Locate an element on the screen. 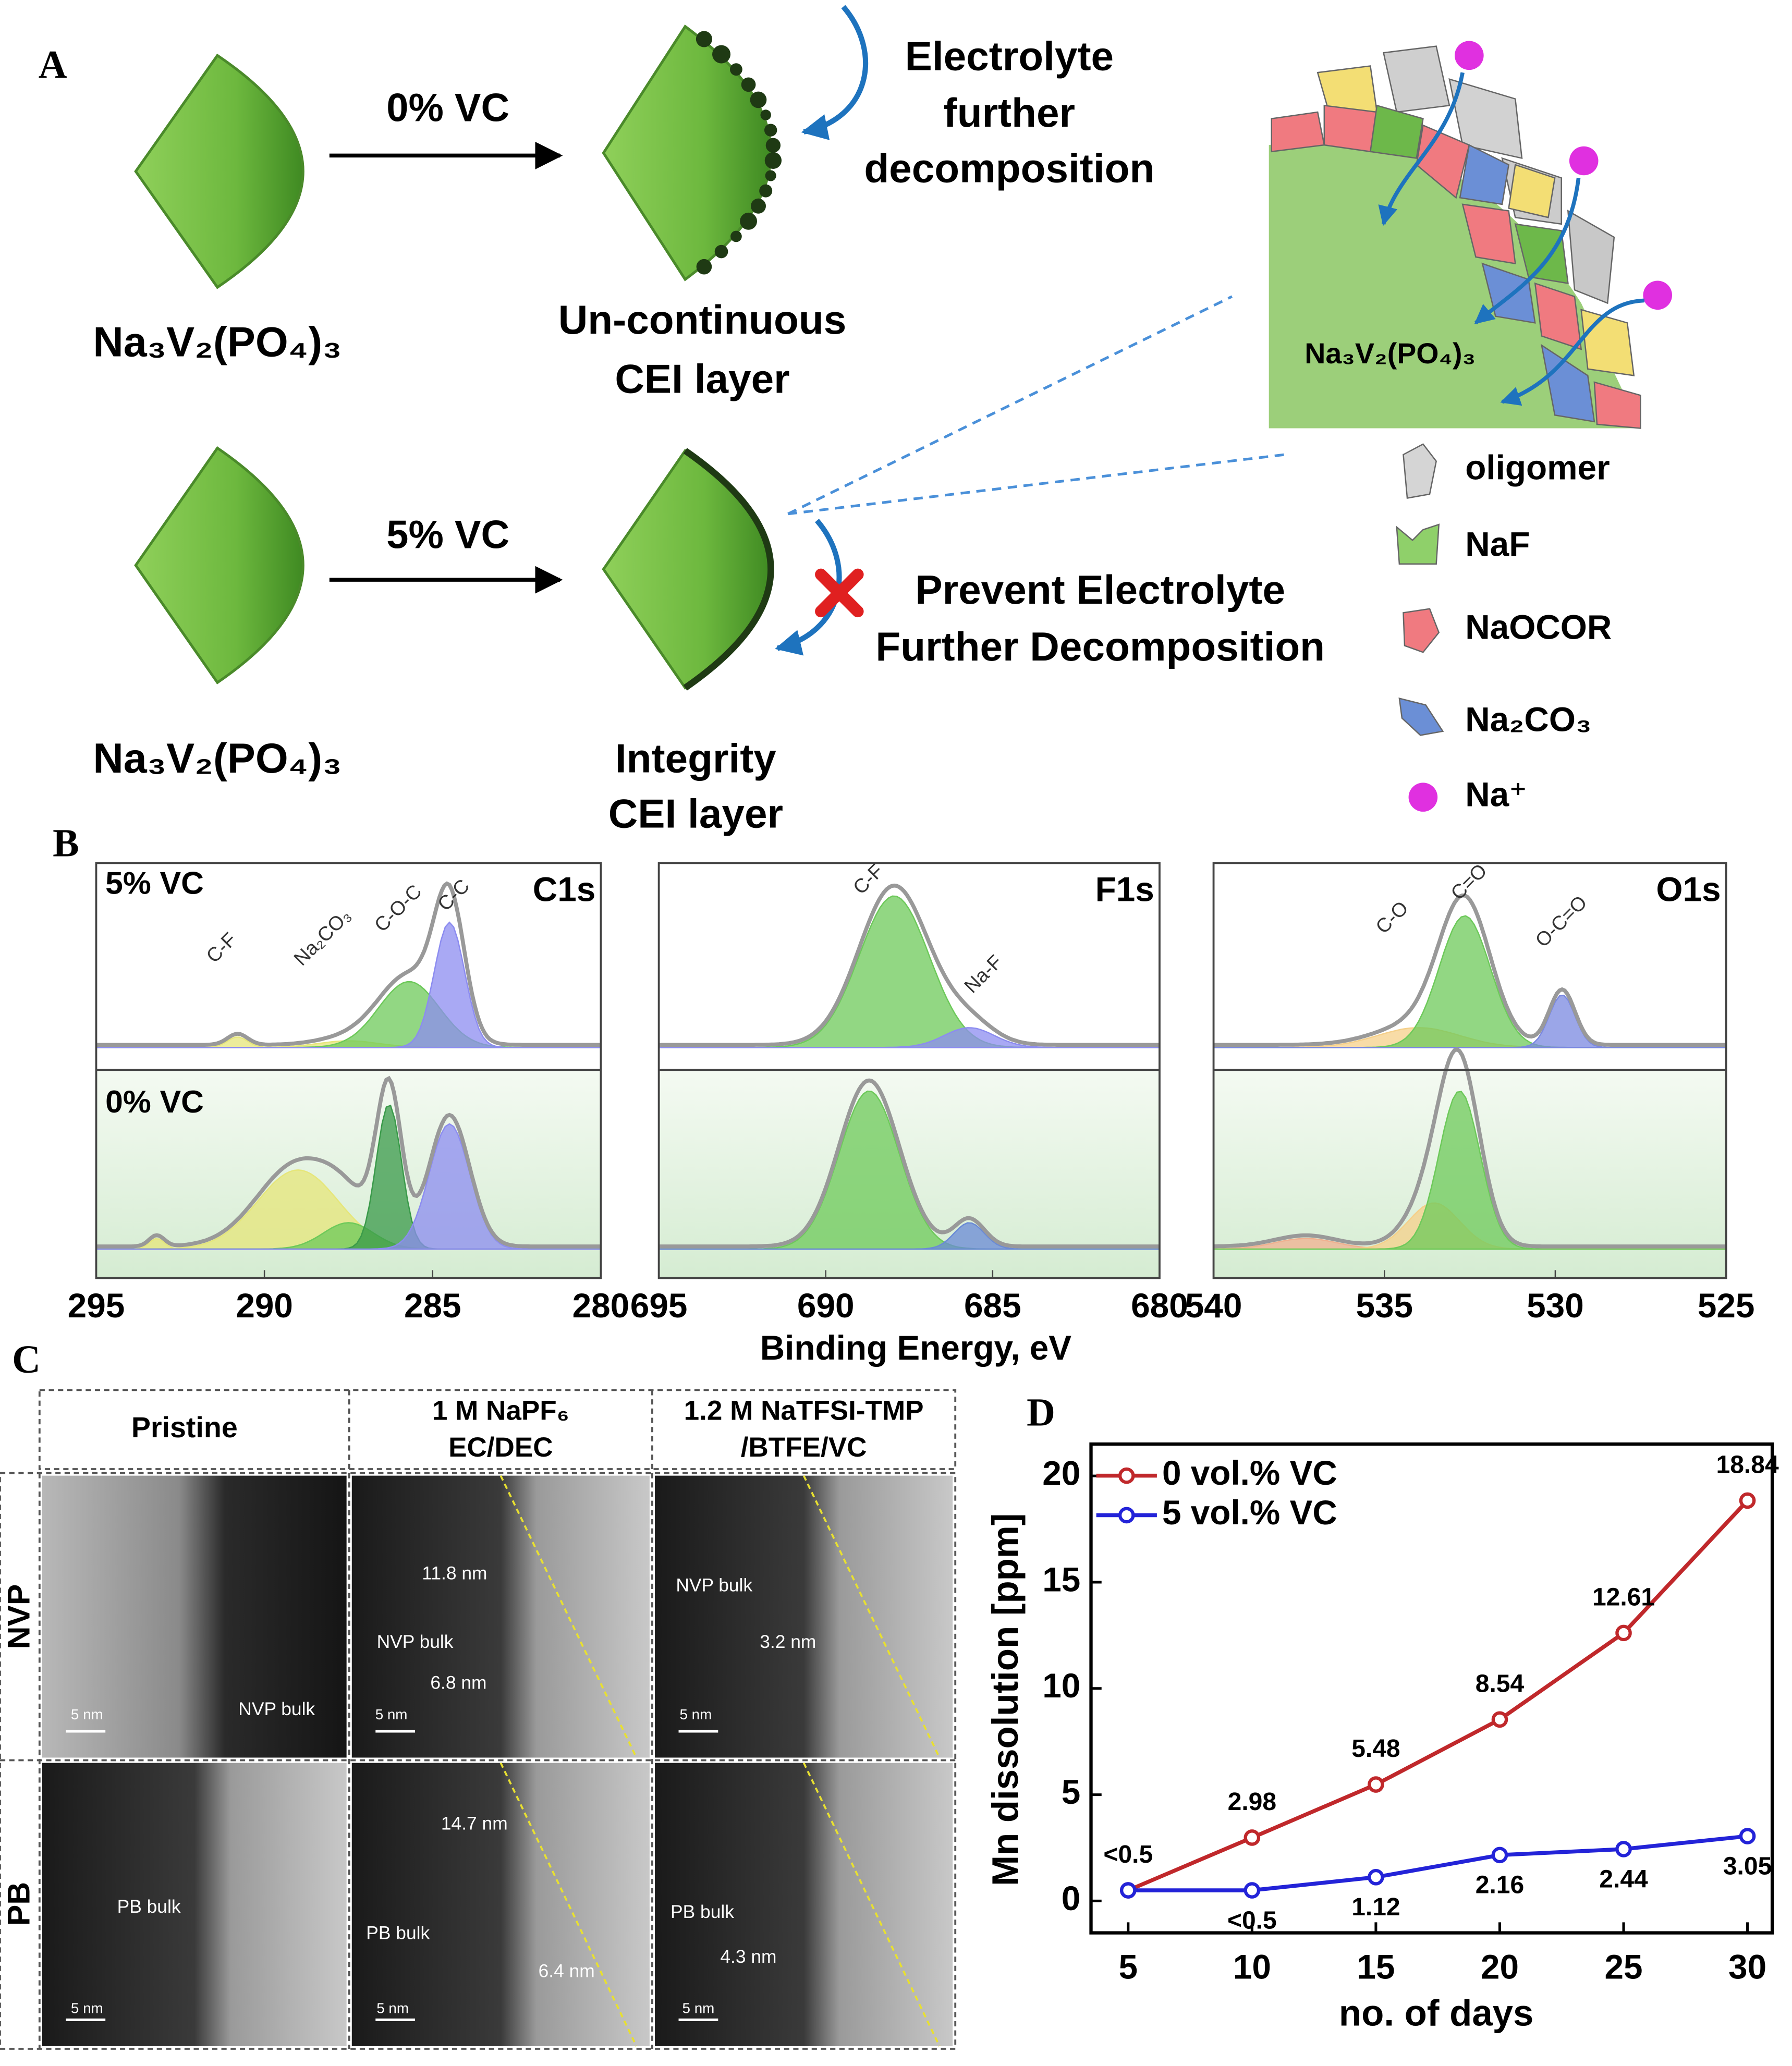  x-tick-label: 15 is located at coordinates (1376, 1967).